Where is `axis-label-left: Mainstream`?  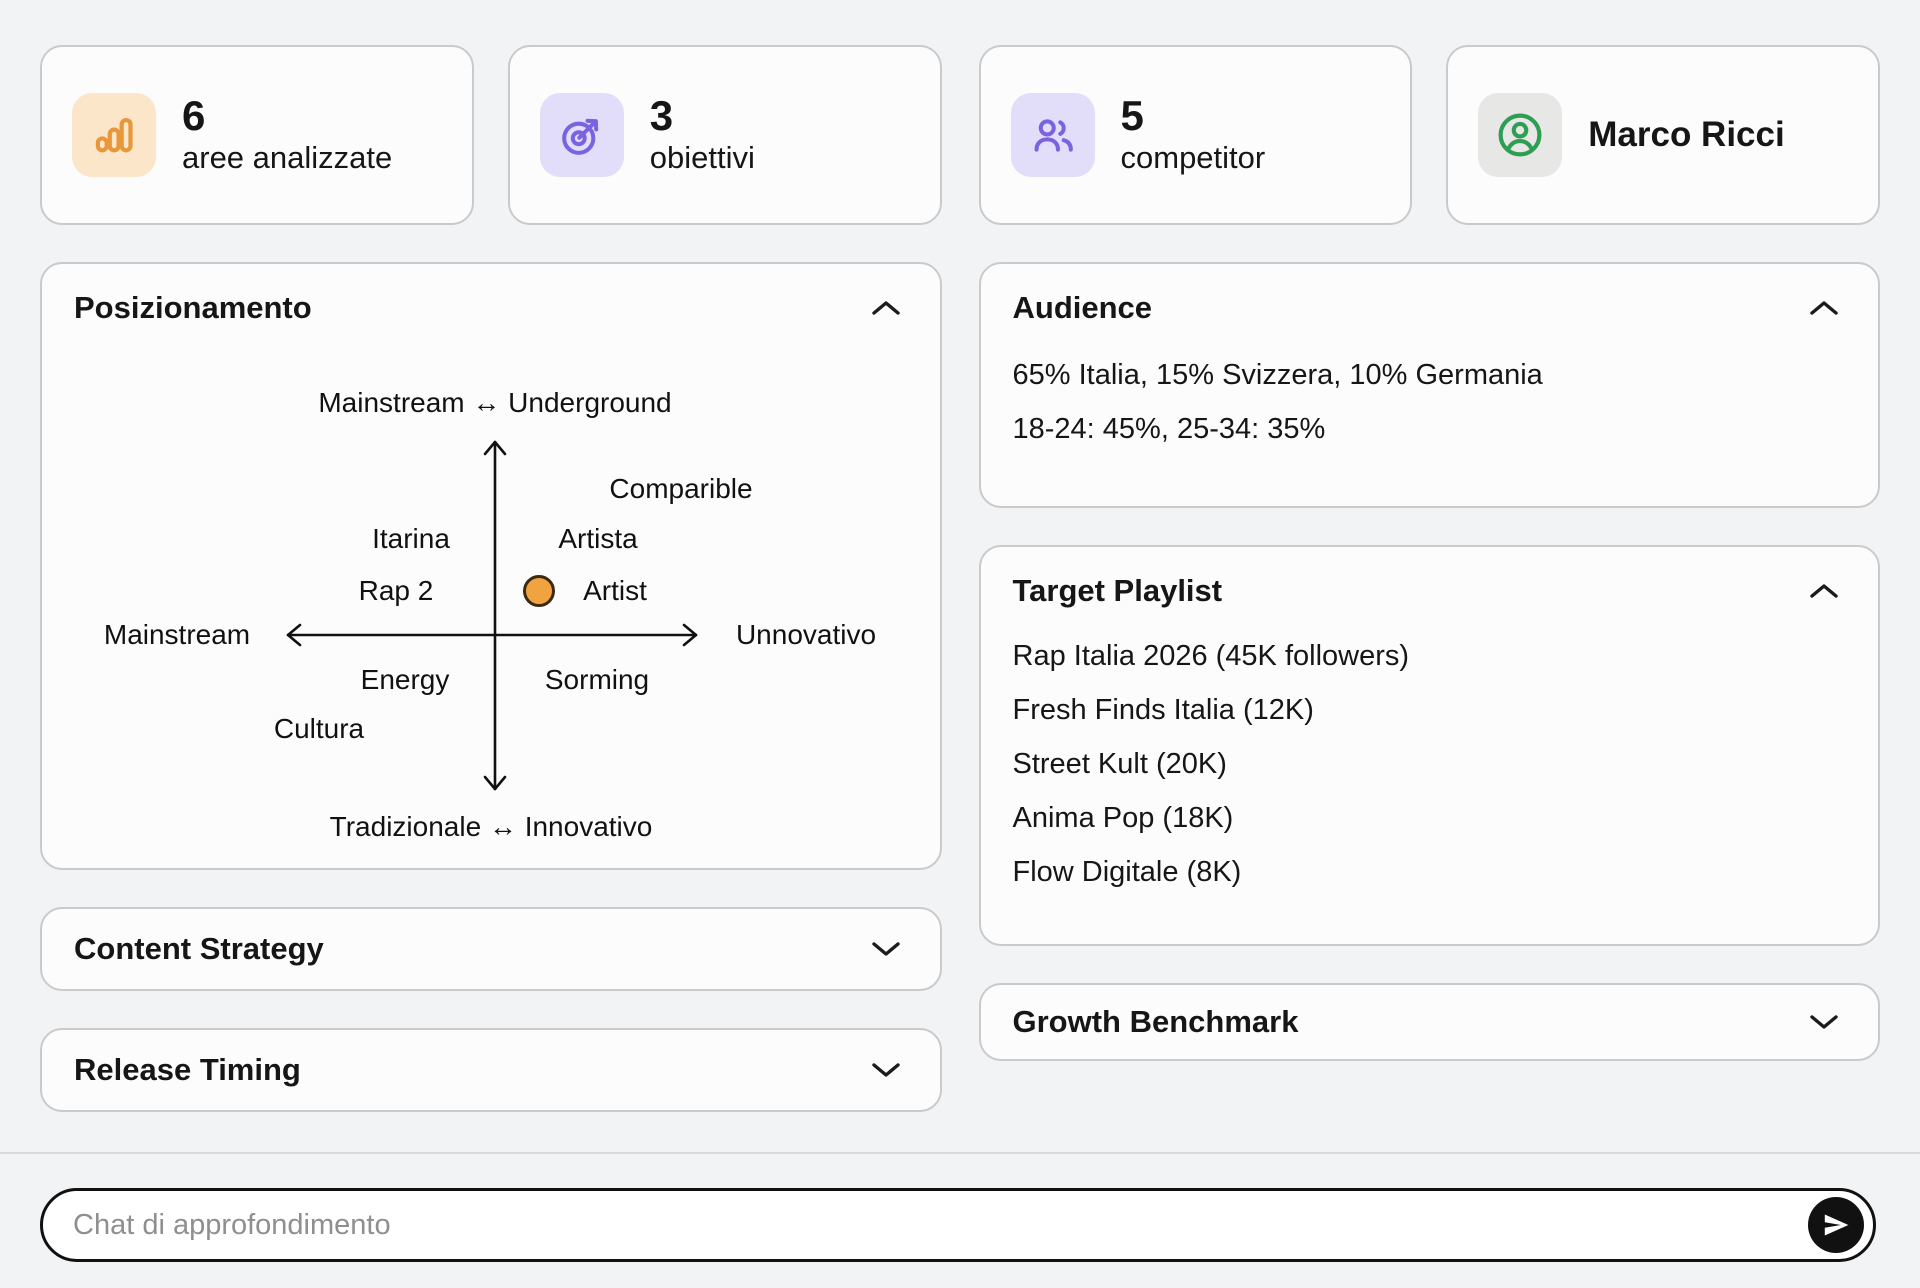 axis-label-left: Mainstream is located at coordinates (177, 634).